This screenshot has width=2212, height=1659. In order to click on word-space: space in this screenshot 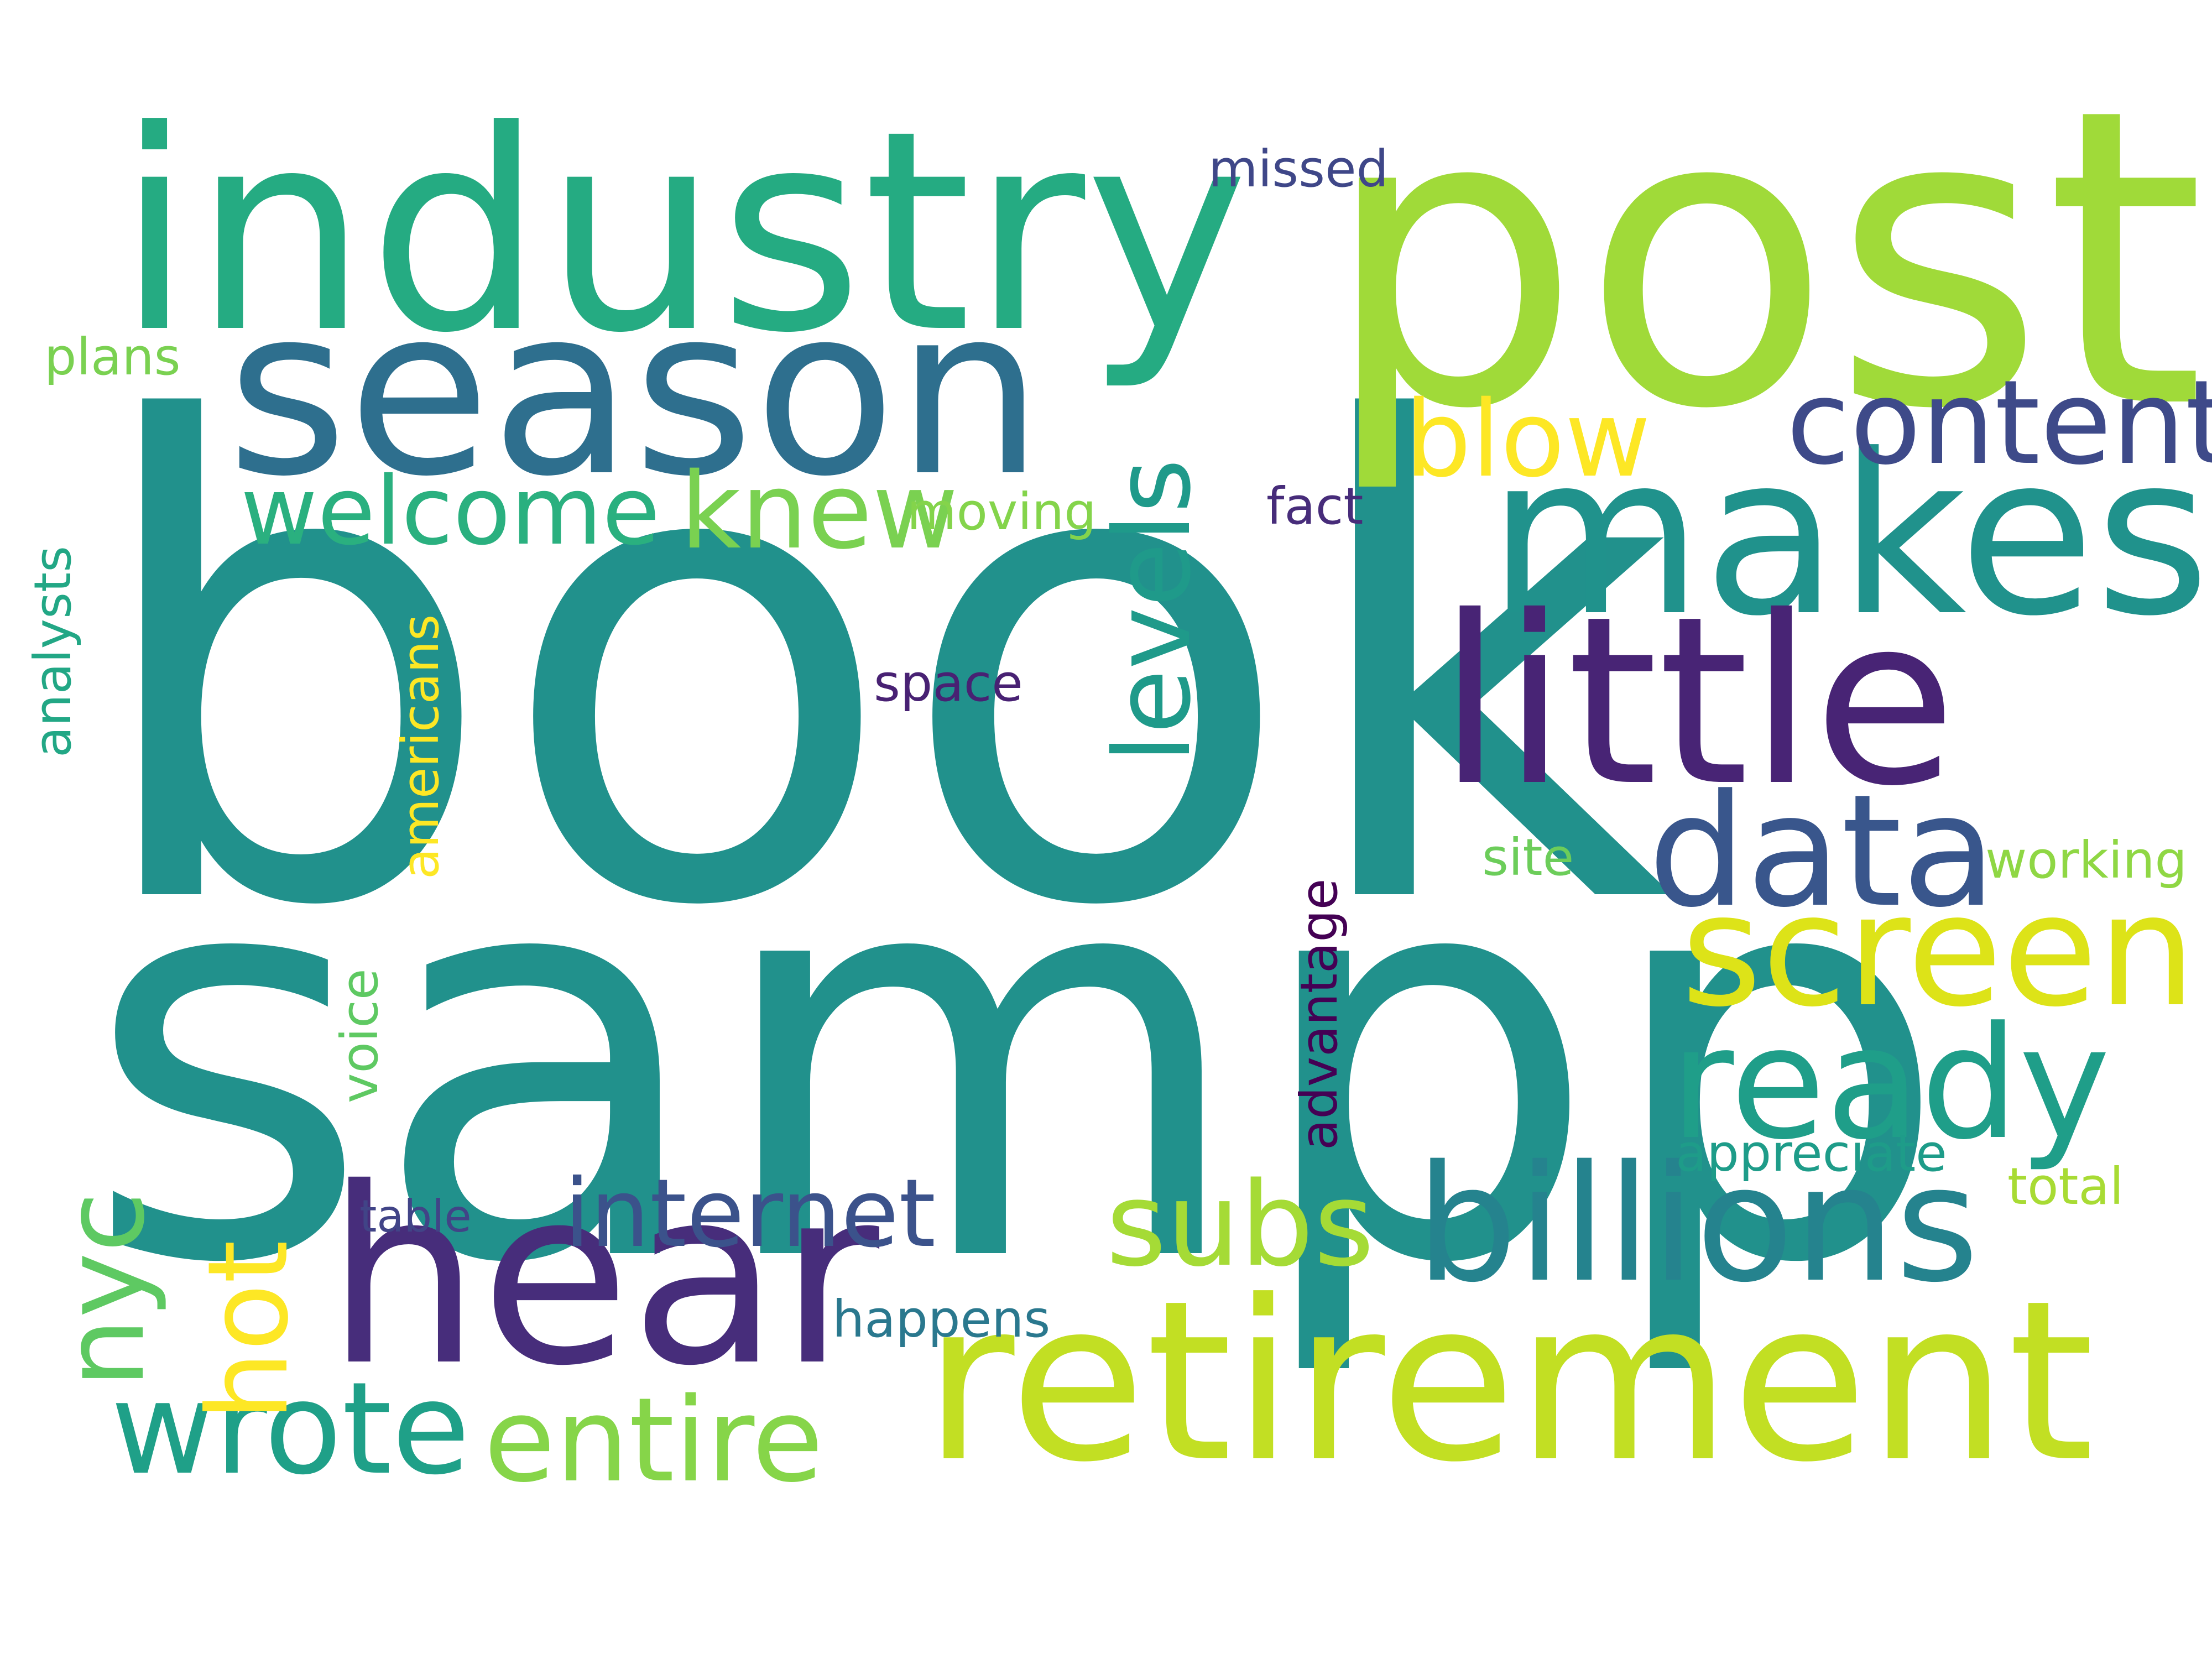, I will do `click(949, 684)`.